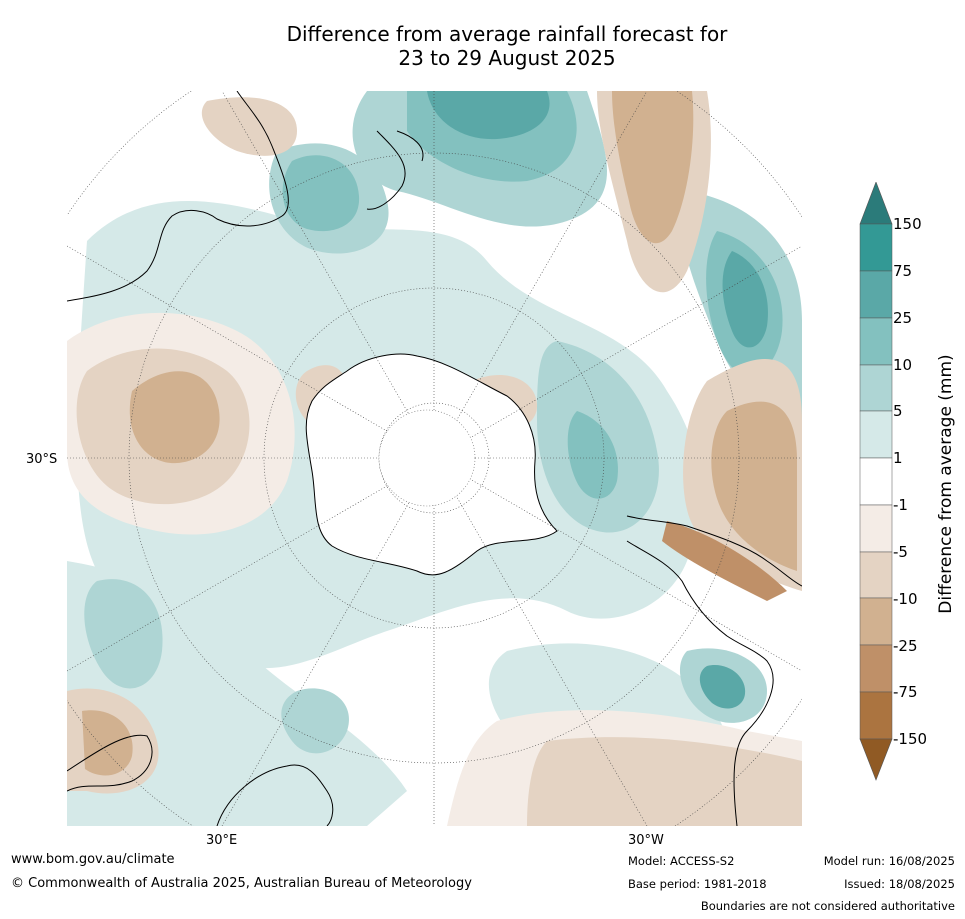  I want to click on colorbar-tick: -5, so click(900, 552).